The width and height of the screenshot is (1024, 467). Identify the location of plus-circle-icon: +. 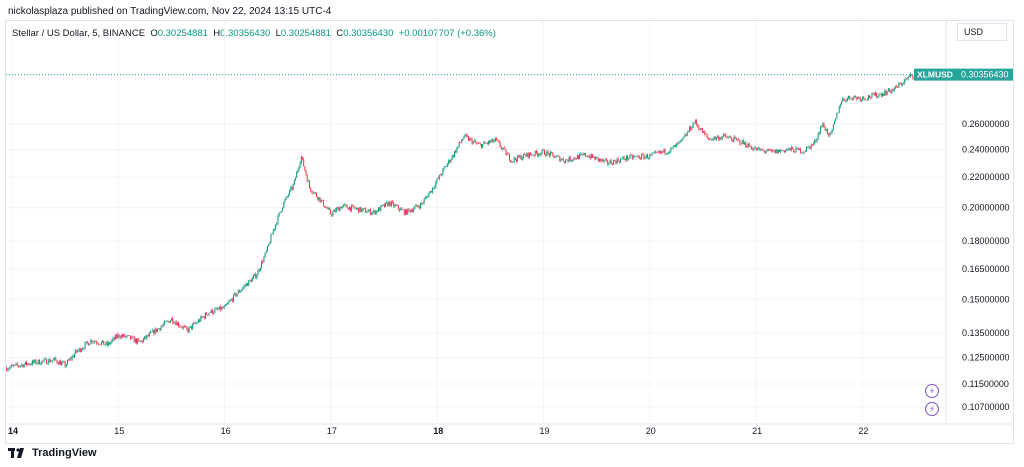
(932, 391).